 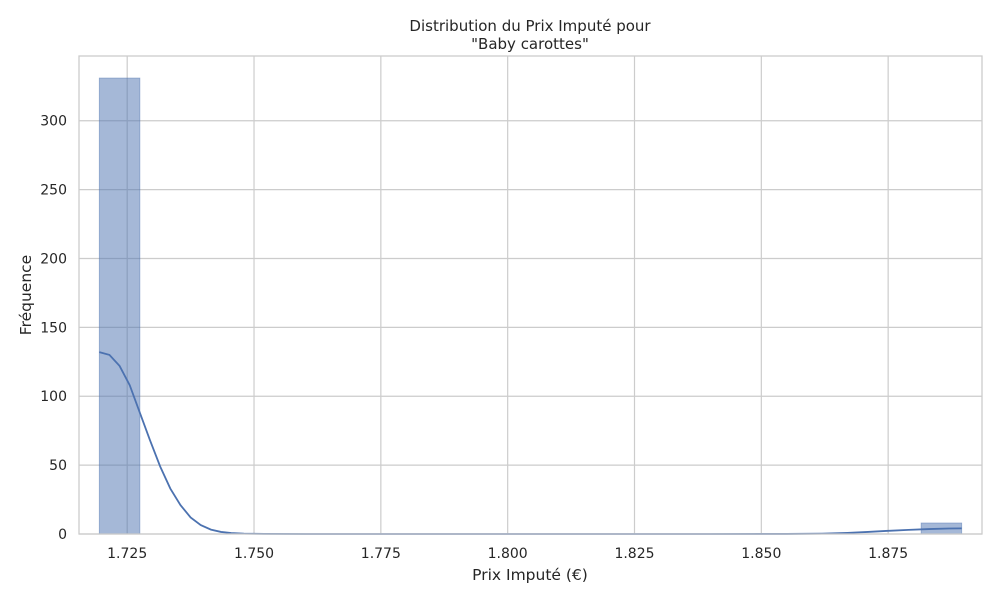 What do you see at coordinates (530, 26) in the screenshot?
I see `chart-title-line1: Distribution du Prix Imputé pour` at bounding box center [530, 26].